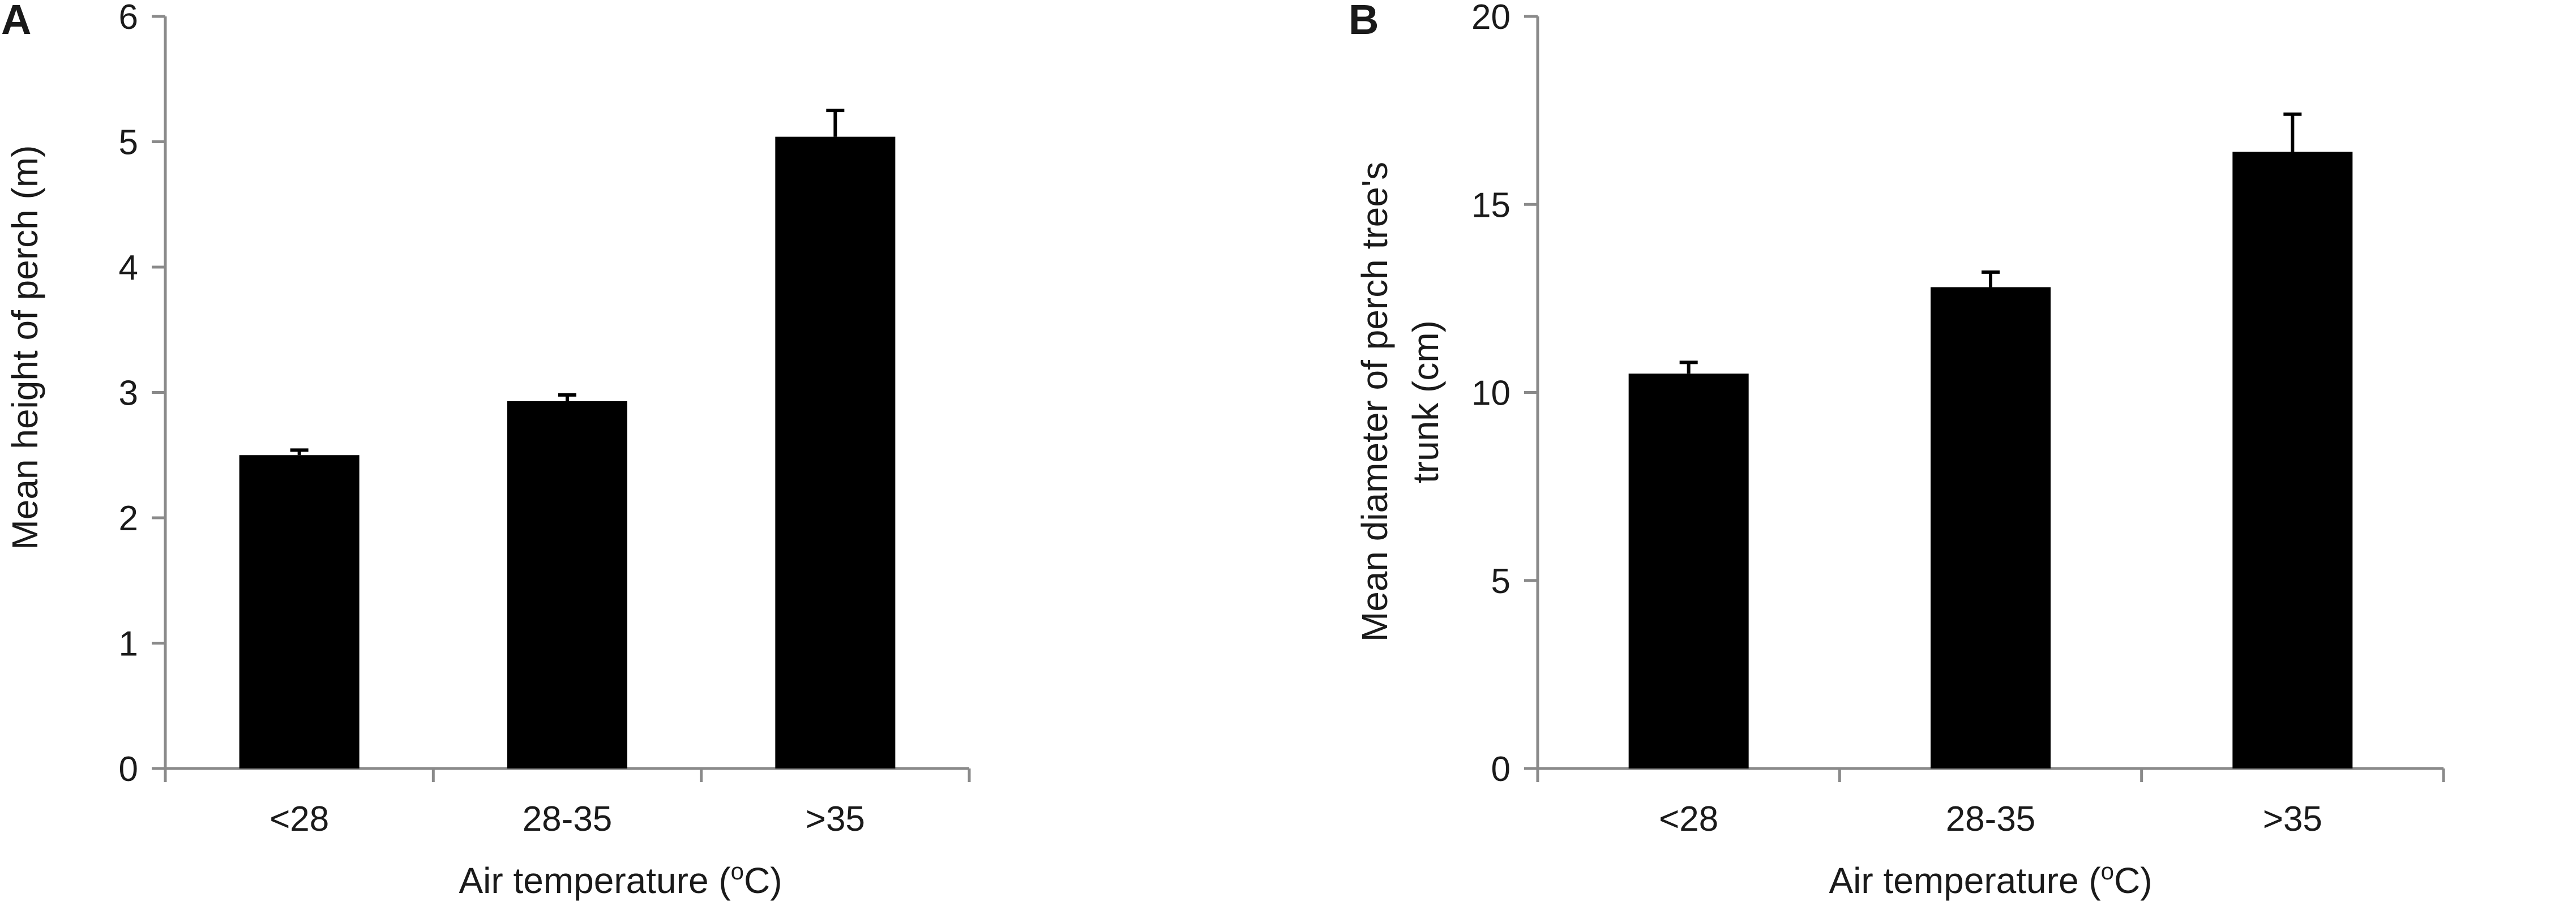  I want to click on panel-b-y-tick-label: 0, so click(1500, 769).